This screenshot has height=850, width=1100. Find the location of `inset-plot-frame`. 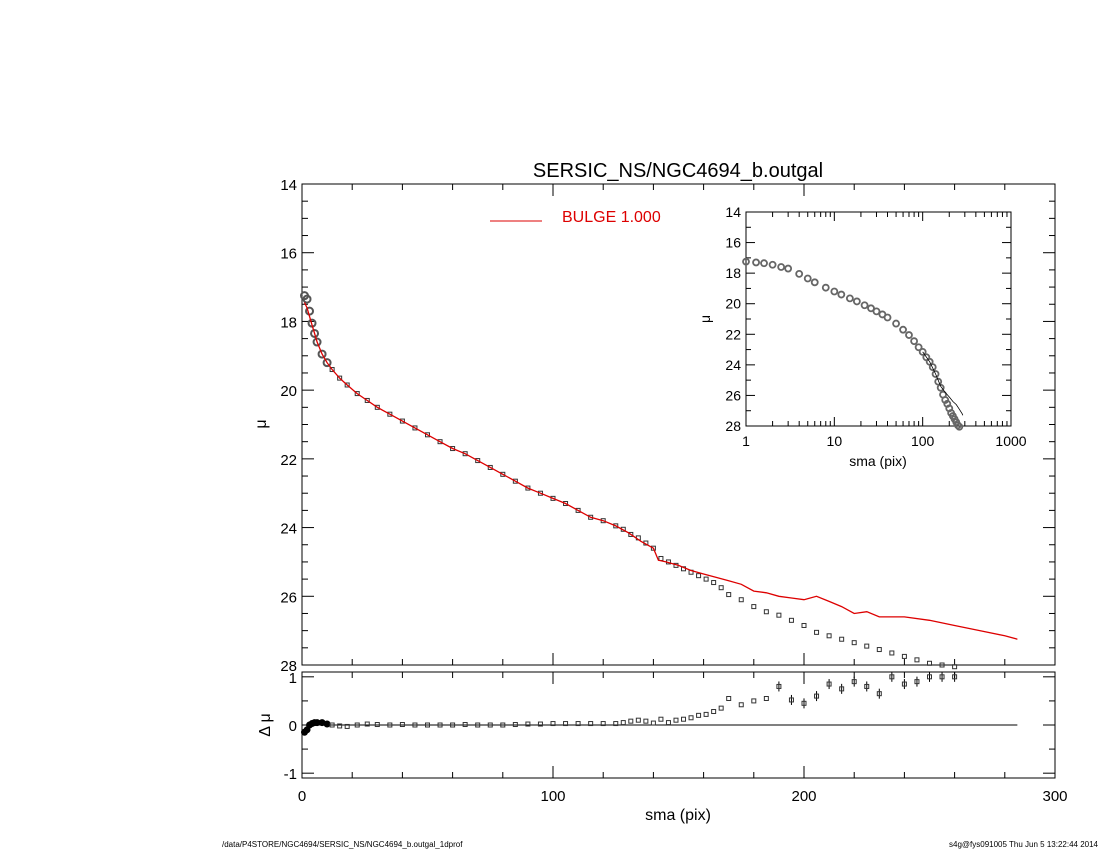

inset-plot-frame is located at coordinates (878, 319).